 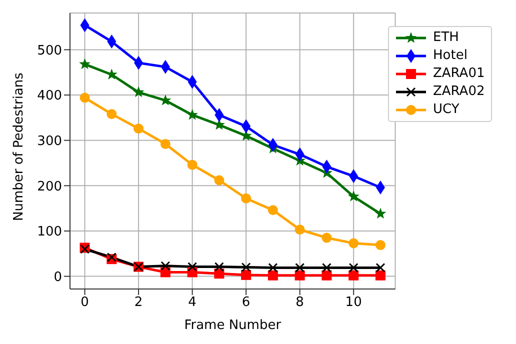 I want to click on legend-label: ETH, so click(x=446, y=38).